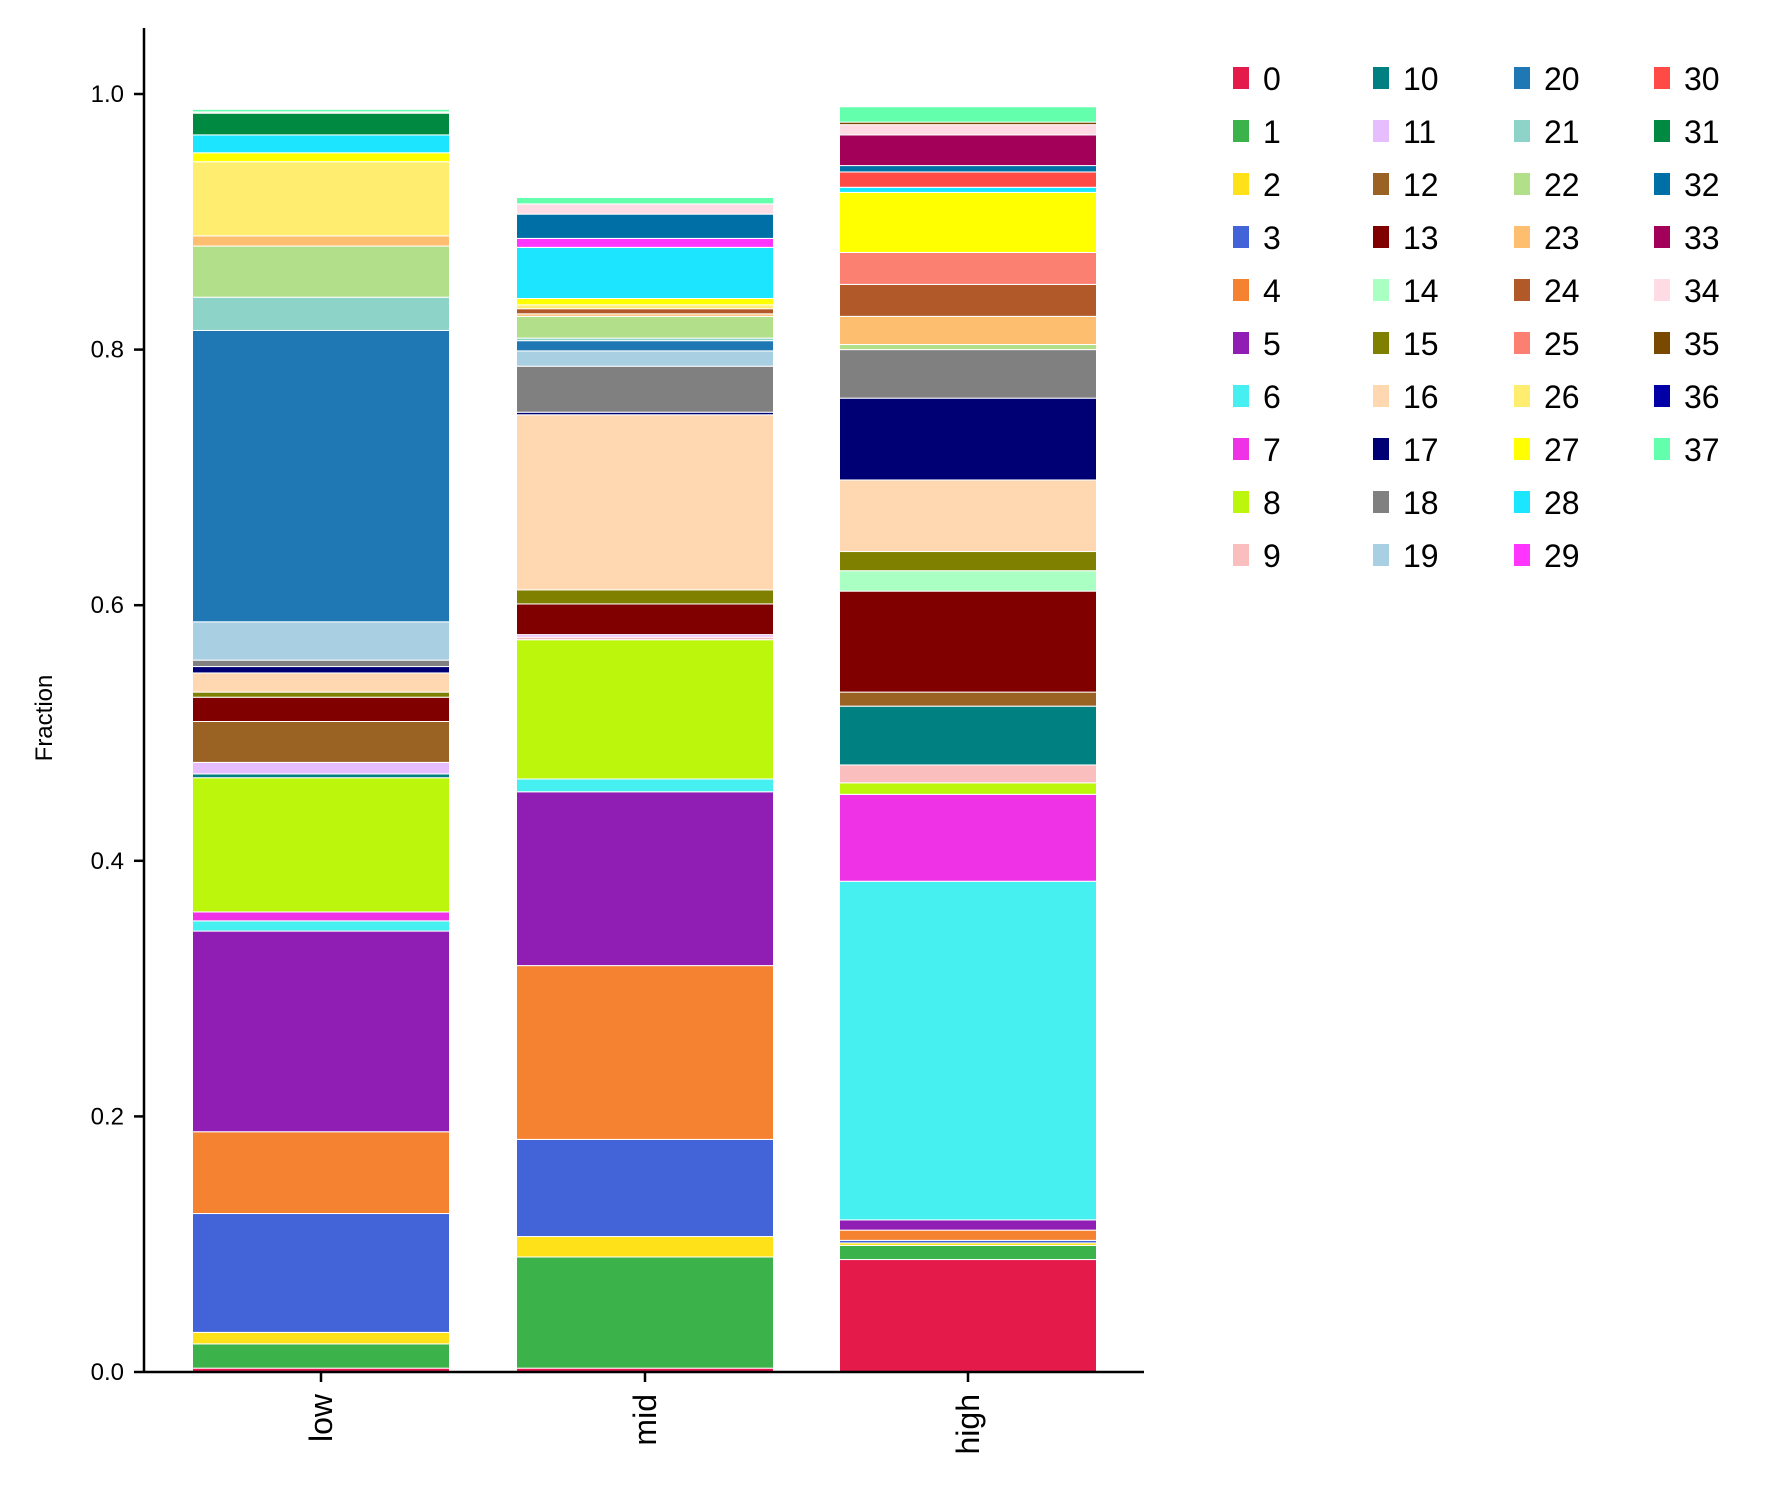  Describe the element at coordinates (1257, 344) in the screenshot. I see `legend-item-5: 5` at that location.